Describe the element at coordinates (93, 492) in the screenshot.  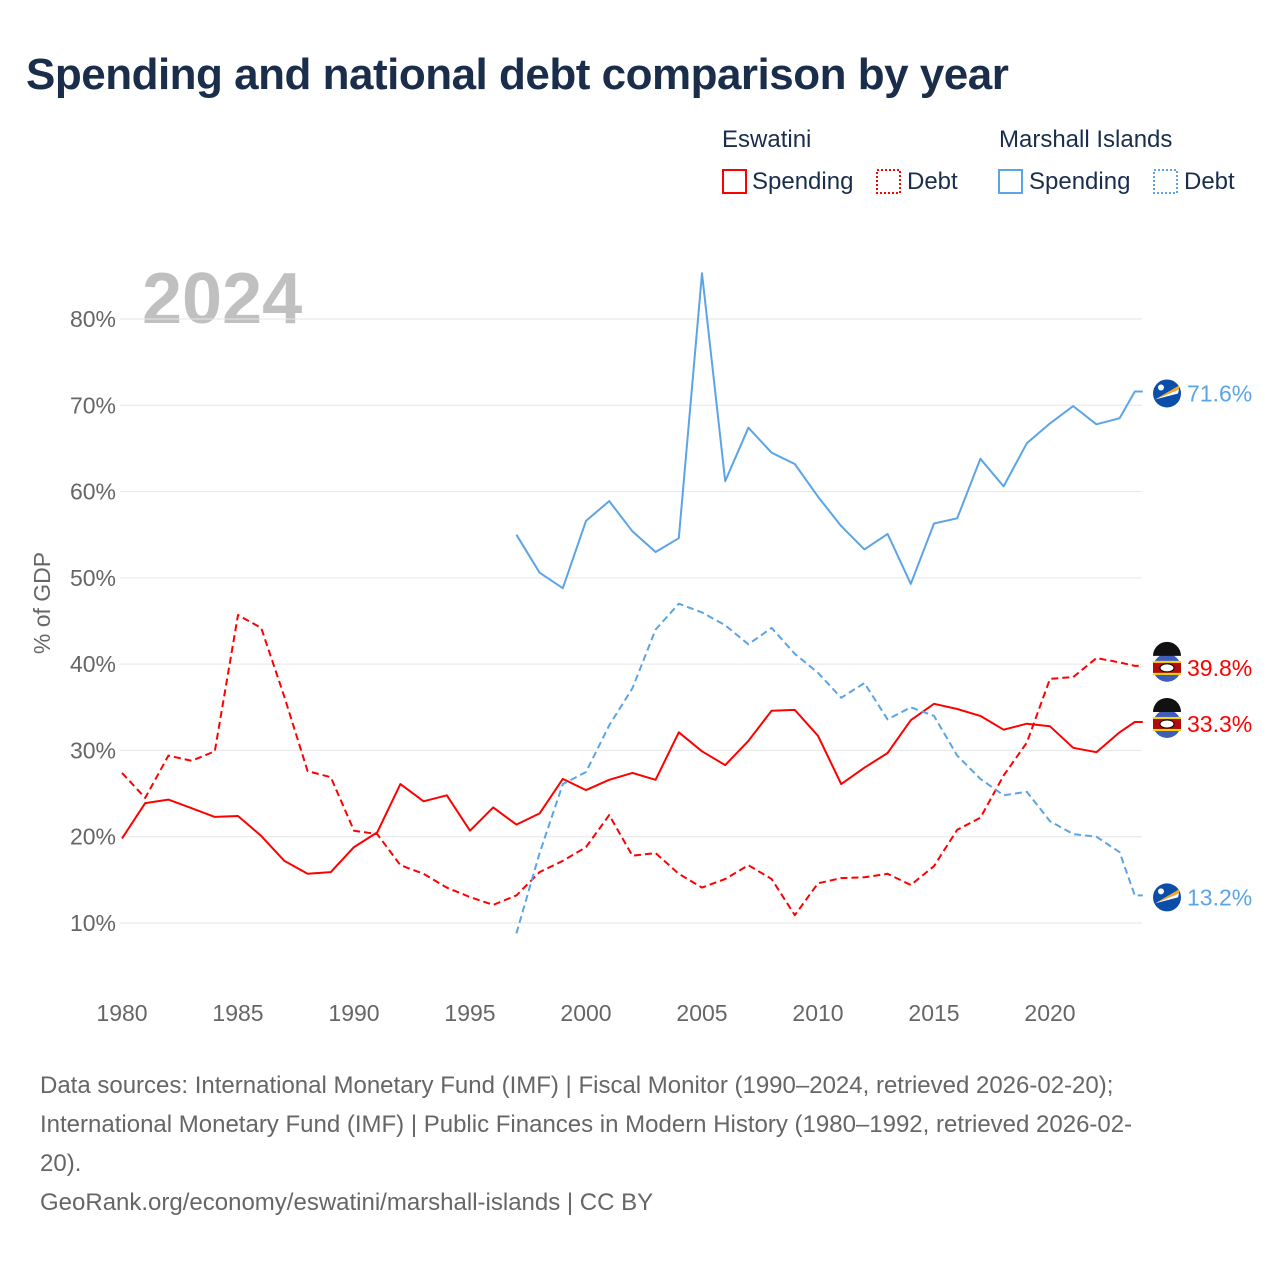
I see `y-tick-label: 60%` at that location.